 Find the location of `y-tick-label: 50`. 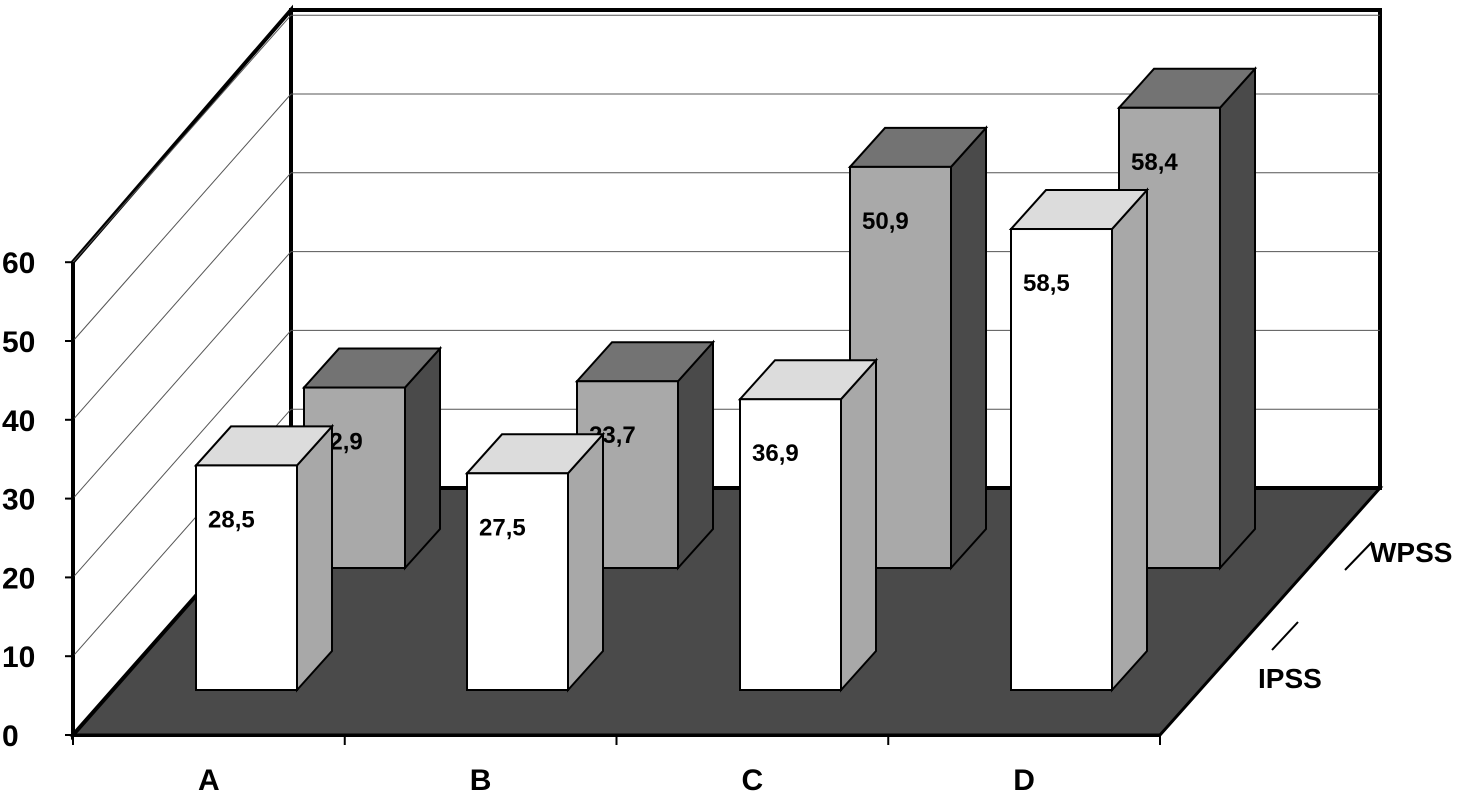

y-tick-label: 50 is located at coordinates (18, 342).